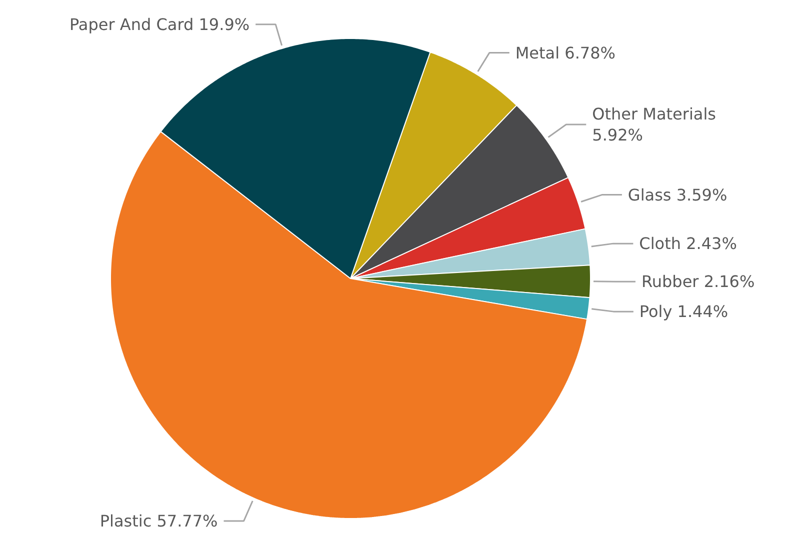  What do you see at coordinates (698, 282) in the screenshot?
I see `slice-label: Rubber 2.16%` at bounding box center [698, 282].